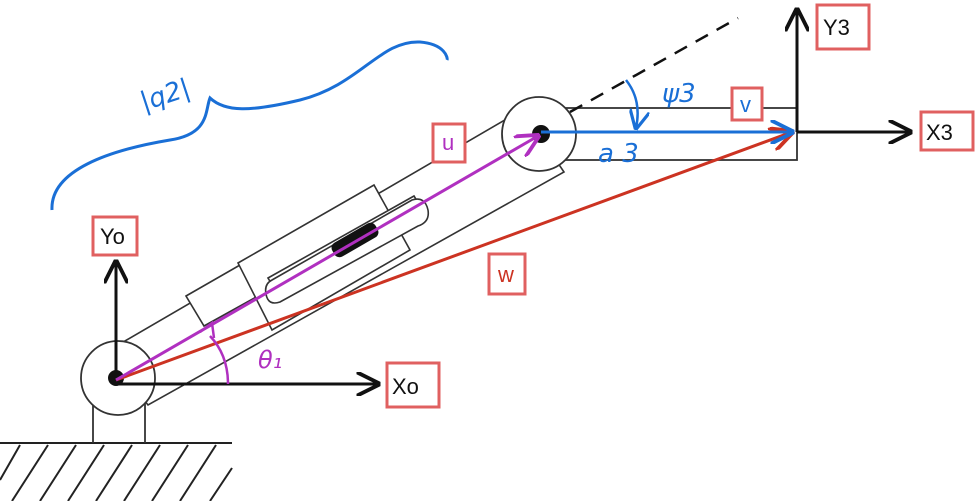 Image resolution: width=980 pixels, height=501 pixels. I want to click on label-v: v, so click(747, 104).